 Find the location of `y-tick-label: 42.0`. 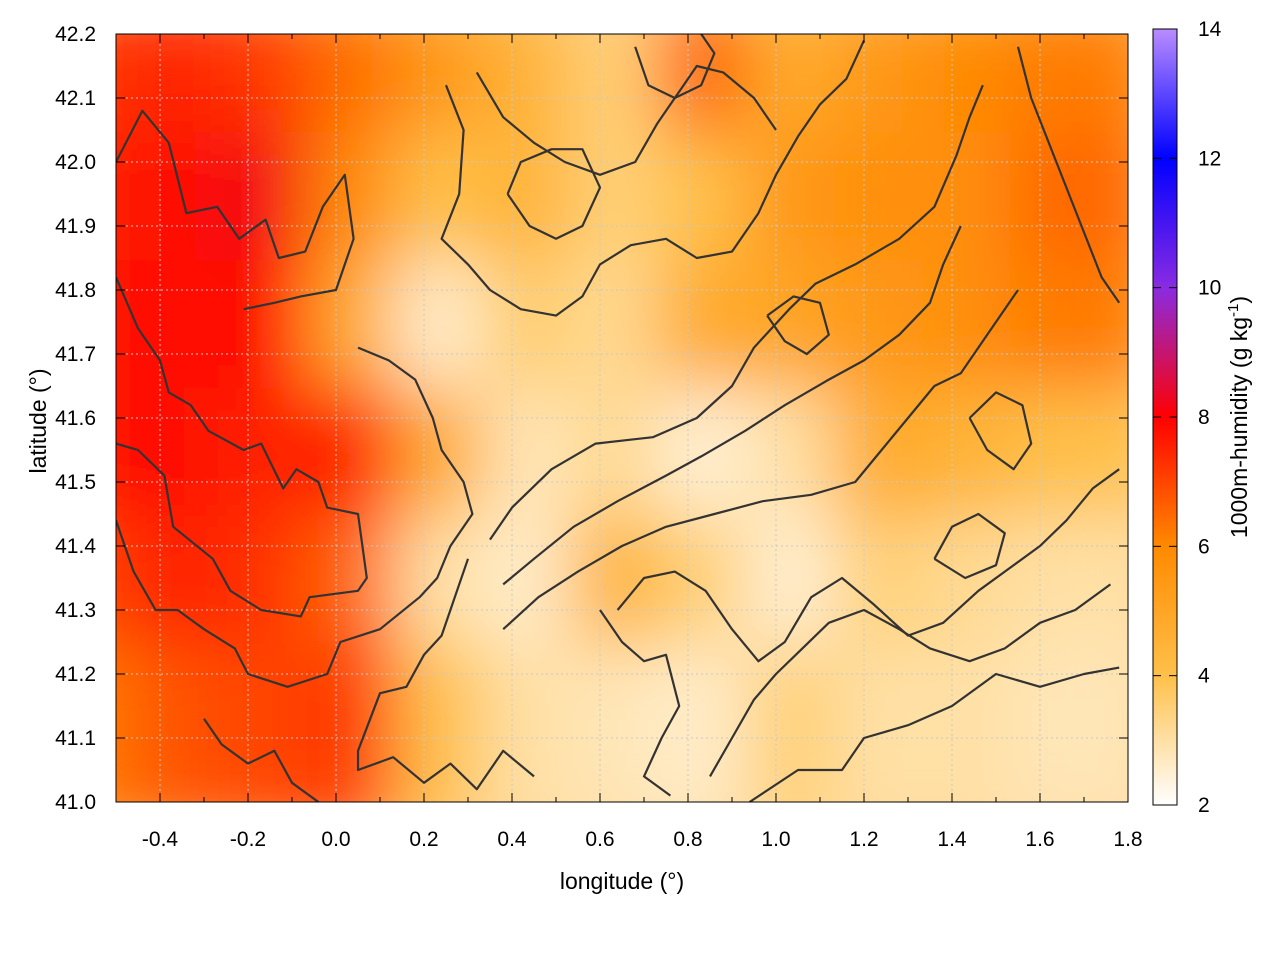

y-tick-label: 42.0 is located at coordinates (75, 162).